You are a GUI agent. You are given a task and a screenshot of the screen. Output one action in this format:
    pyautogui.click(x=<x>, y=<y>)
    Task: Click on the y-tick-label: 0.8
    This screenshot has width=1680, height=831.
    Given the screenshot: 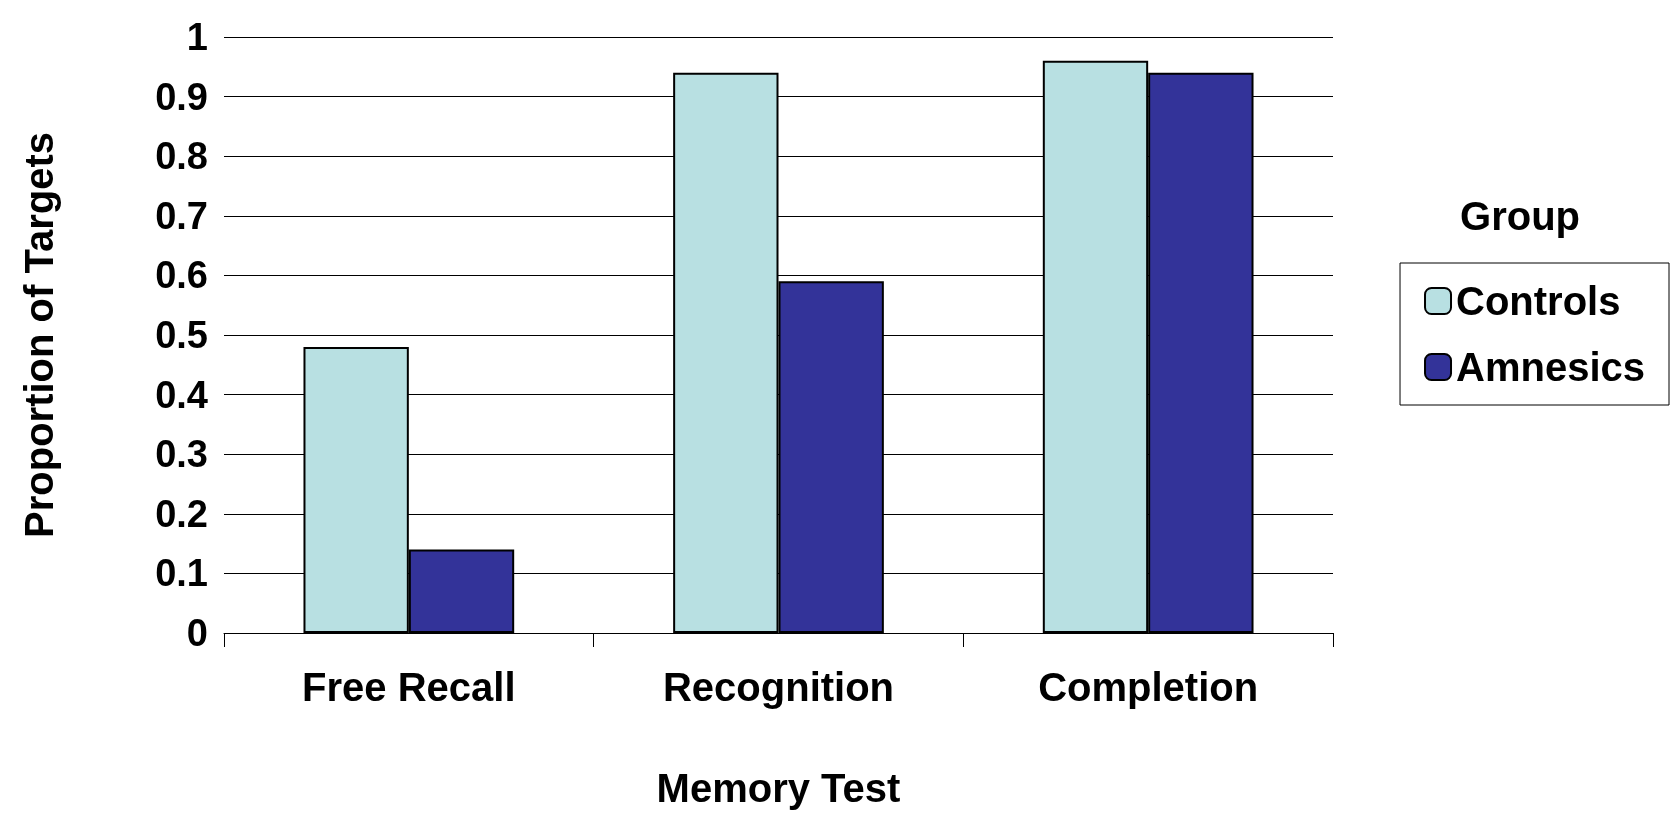 What is the action you would take?
    pyautogui.click(x=181, y=156)
    